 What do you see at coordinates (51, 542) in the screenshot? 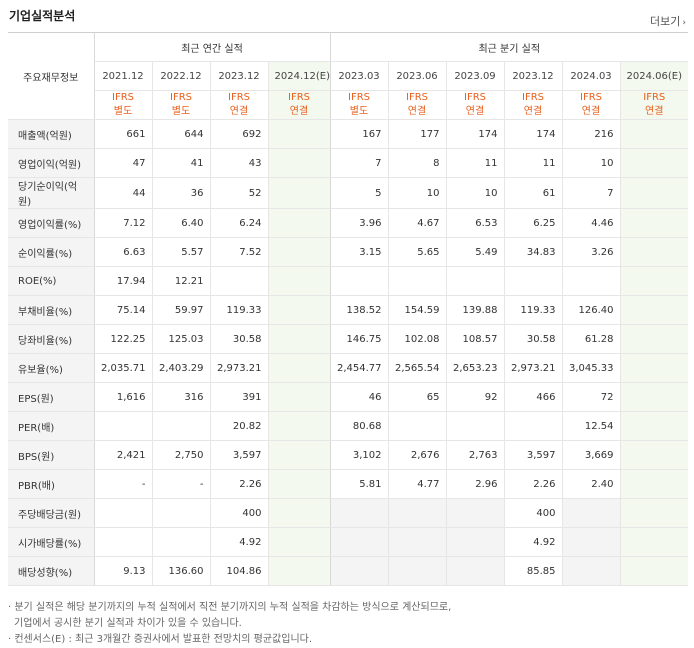
I see `row-label: 시가배당률(%)` at bounding box center [51, 542].